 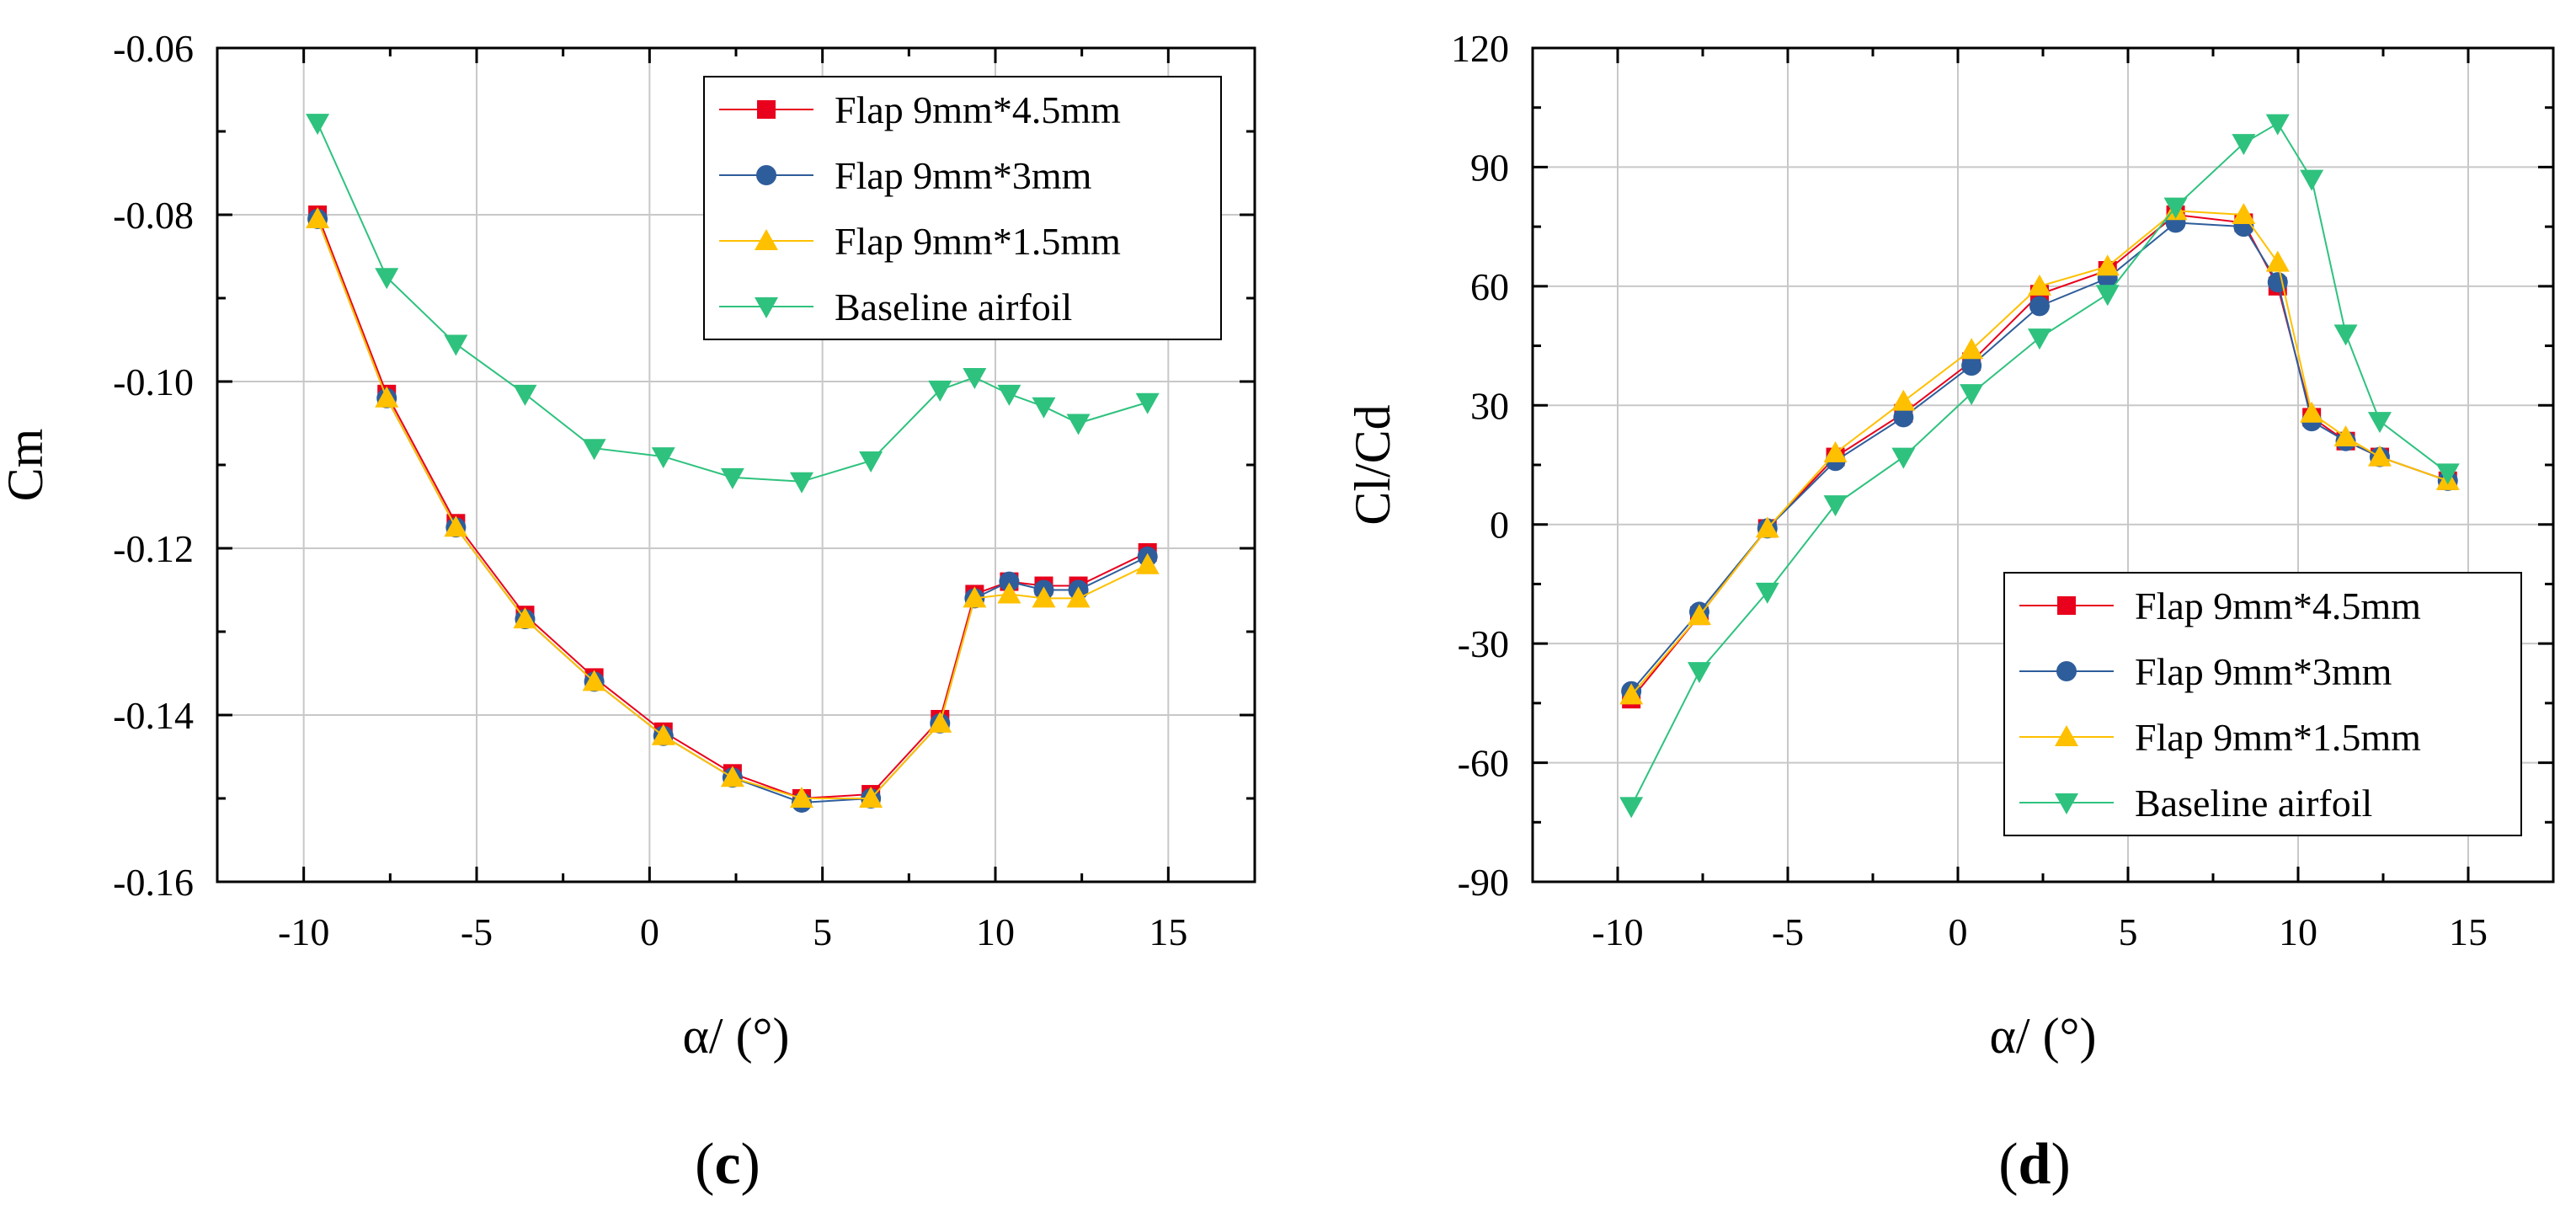 I want to click on y-axis-label: Cl/Cd, so click(x=1372, y=465).